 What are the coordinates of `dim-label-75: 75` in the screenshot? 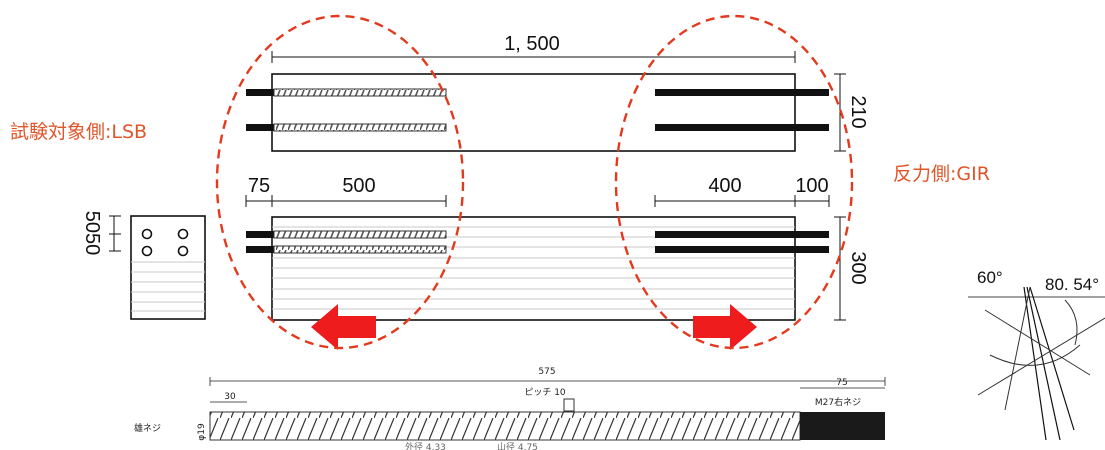 It's located at (259, 186).